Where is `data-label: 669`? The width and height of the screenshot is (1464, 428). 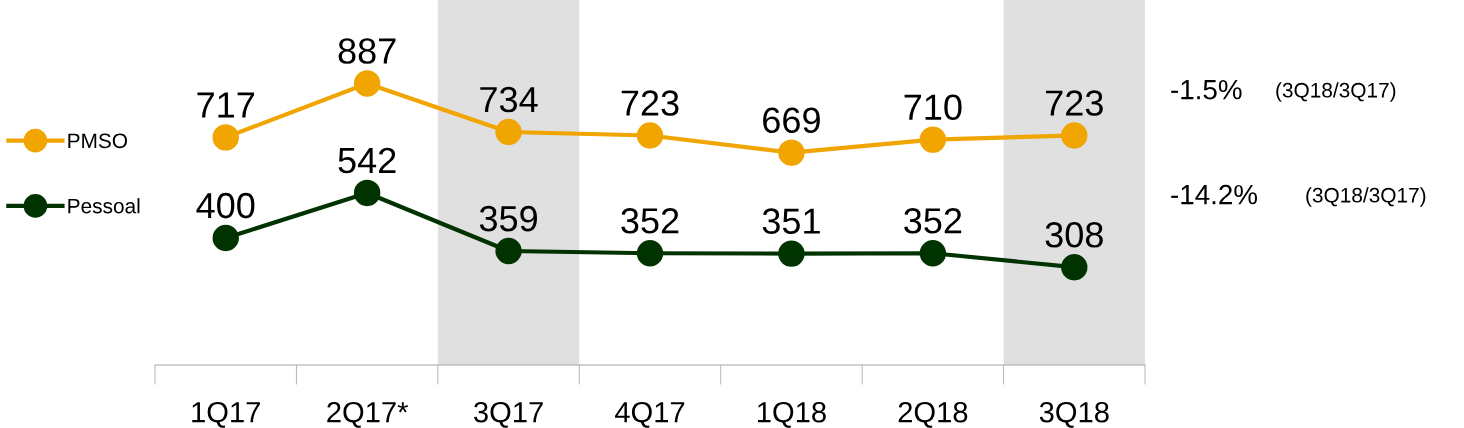
data-label: 669 is located at coordinates (791, 120).